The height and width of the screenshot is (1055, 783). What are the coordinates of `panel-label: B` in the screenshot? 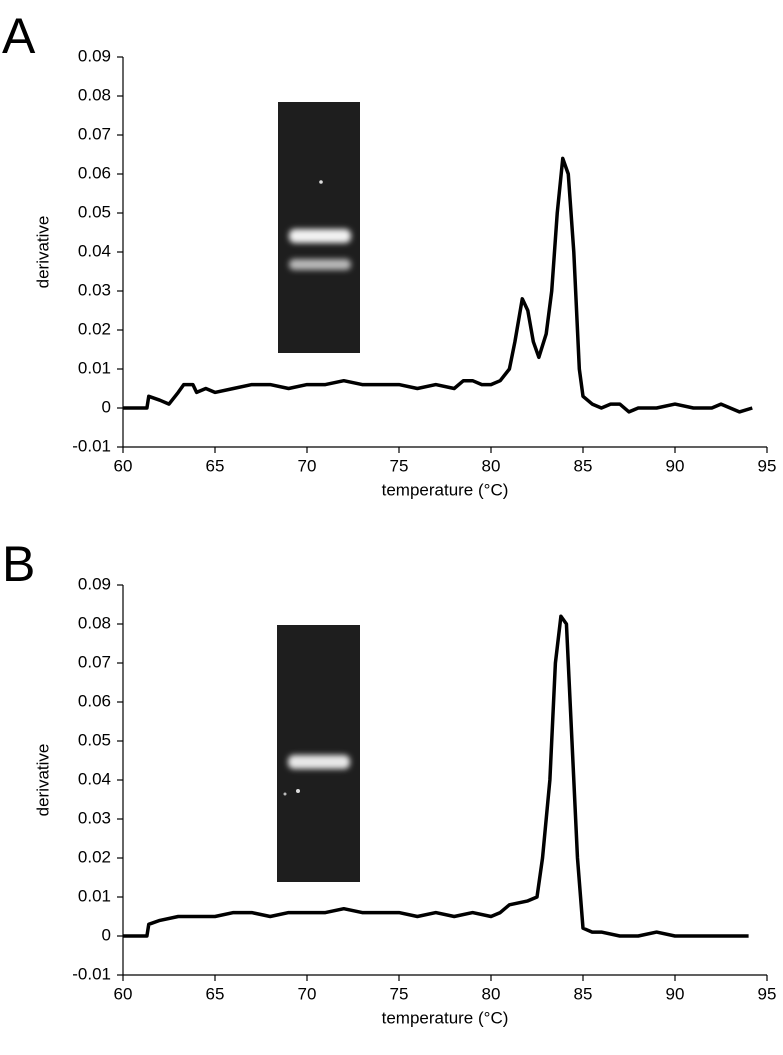 It's located at (18, 564).